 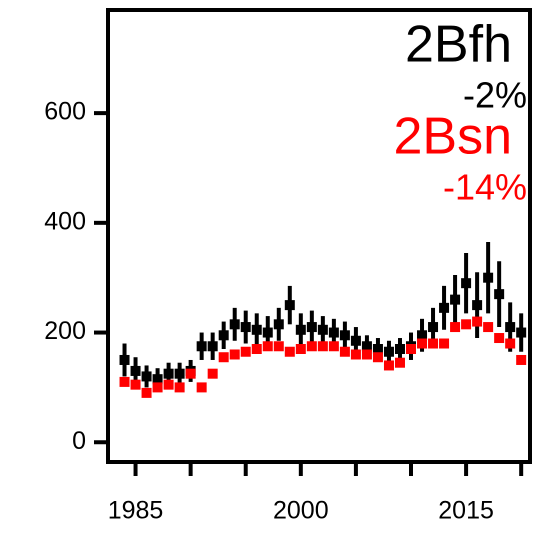 What do you see at coordinates (466, 511) in the screenshot?
I see `x-tick-label: 2015` at bounding box center [466, 511].